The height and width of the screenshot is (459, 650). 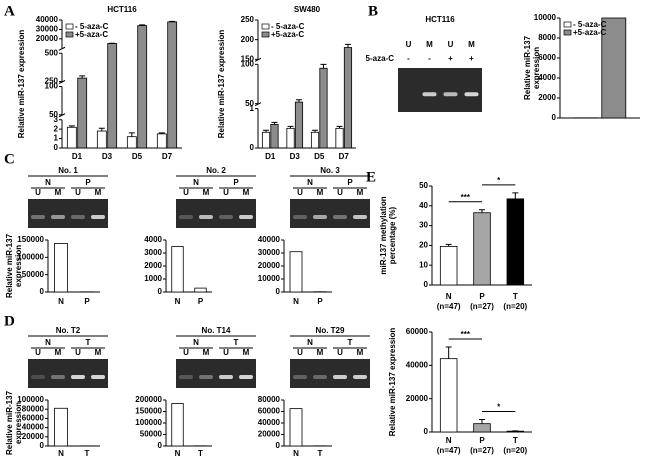 What do you see at coordinates (221, 84) in the screenshot?
I see `y-axis-label: Relative miR-137 expression` at bounding box center [221, 84].